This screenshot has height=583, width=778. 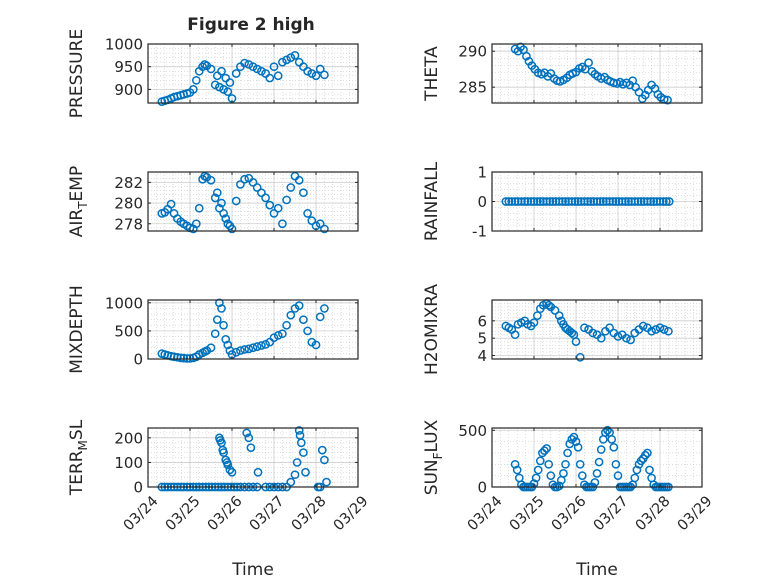 What do you see at coordinates (611, 513) in the screenshot?
I see `xtick-label: 03/27` at bounding box center [611, 513].